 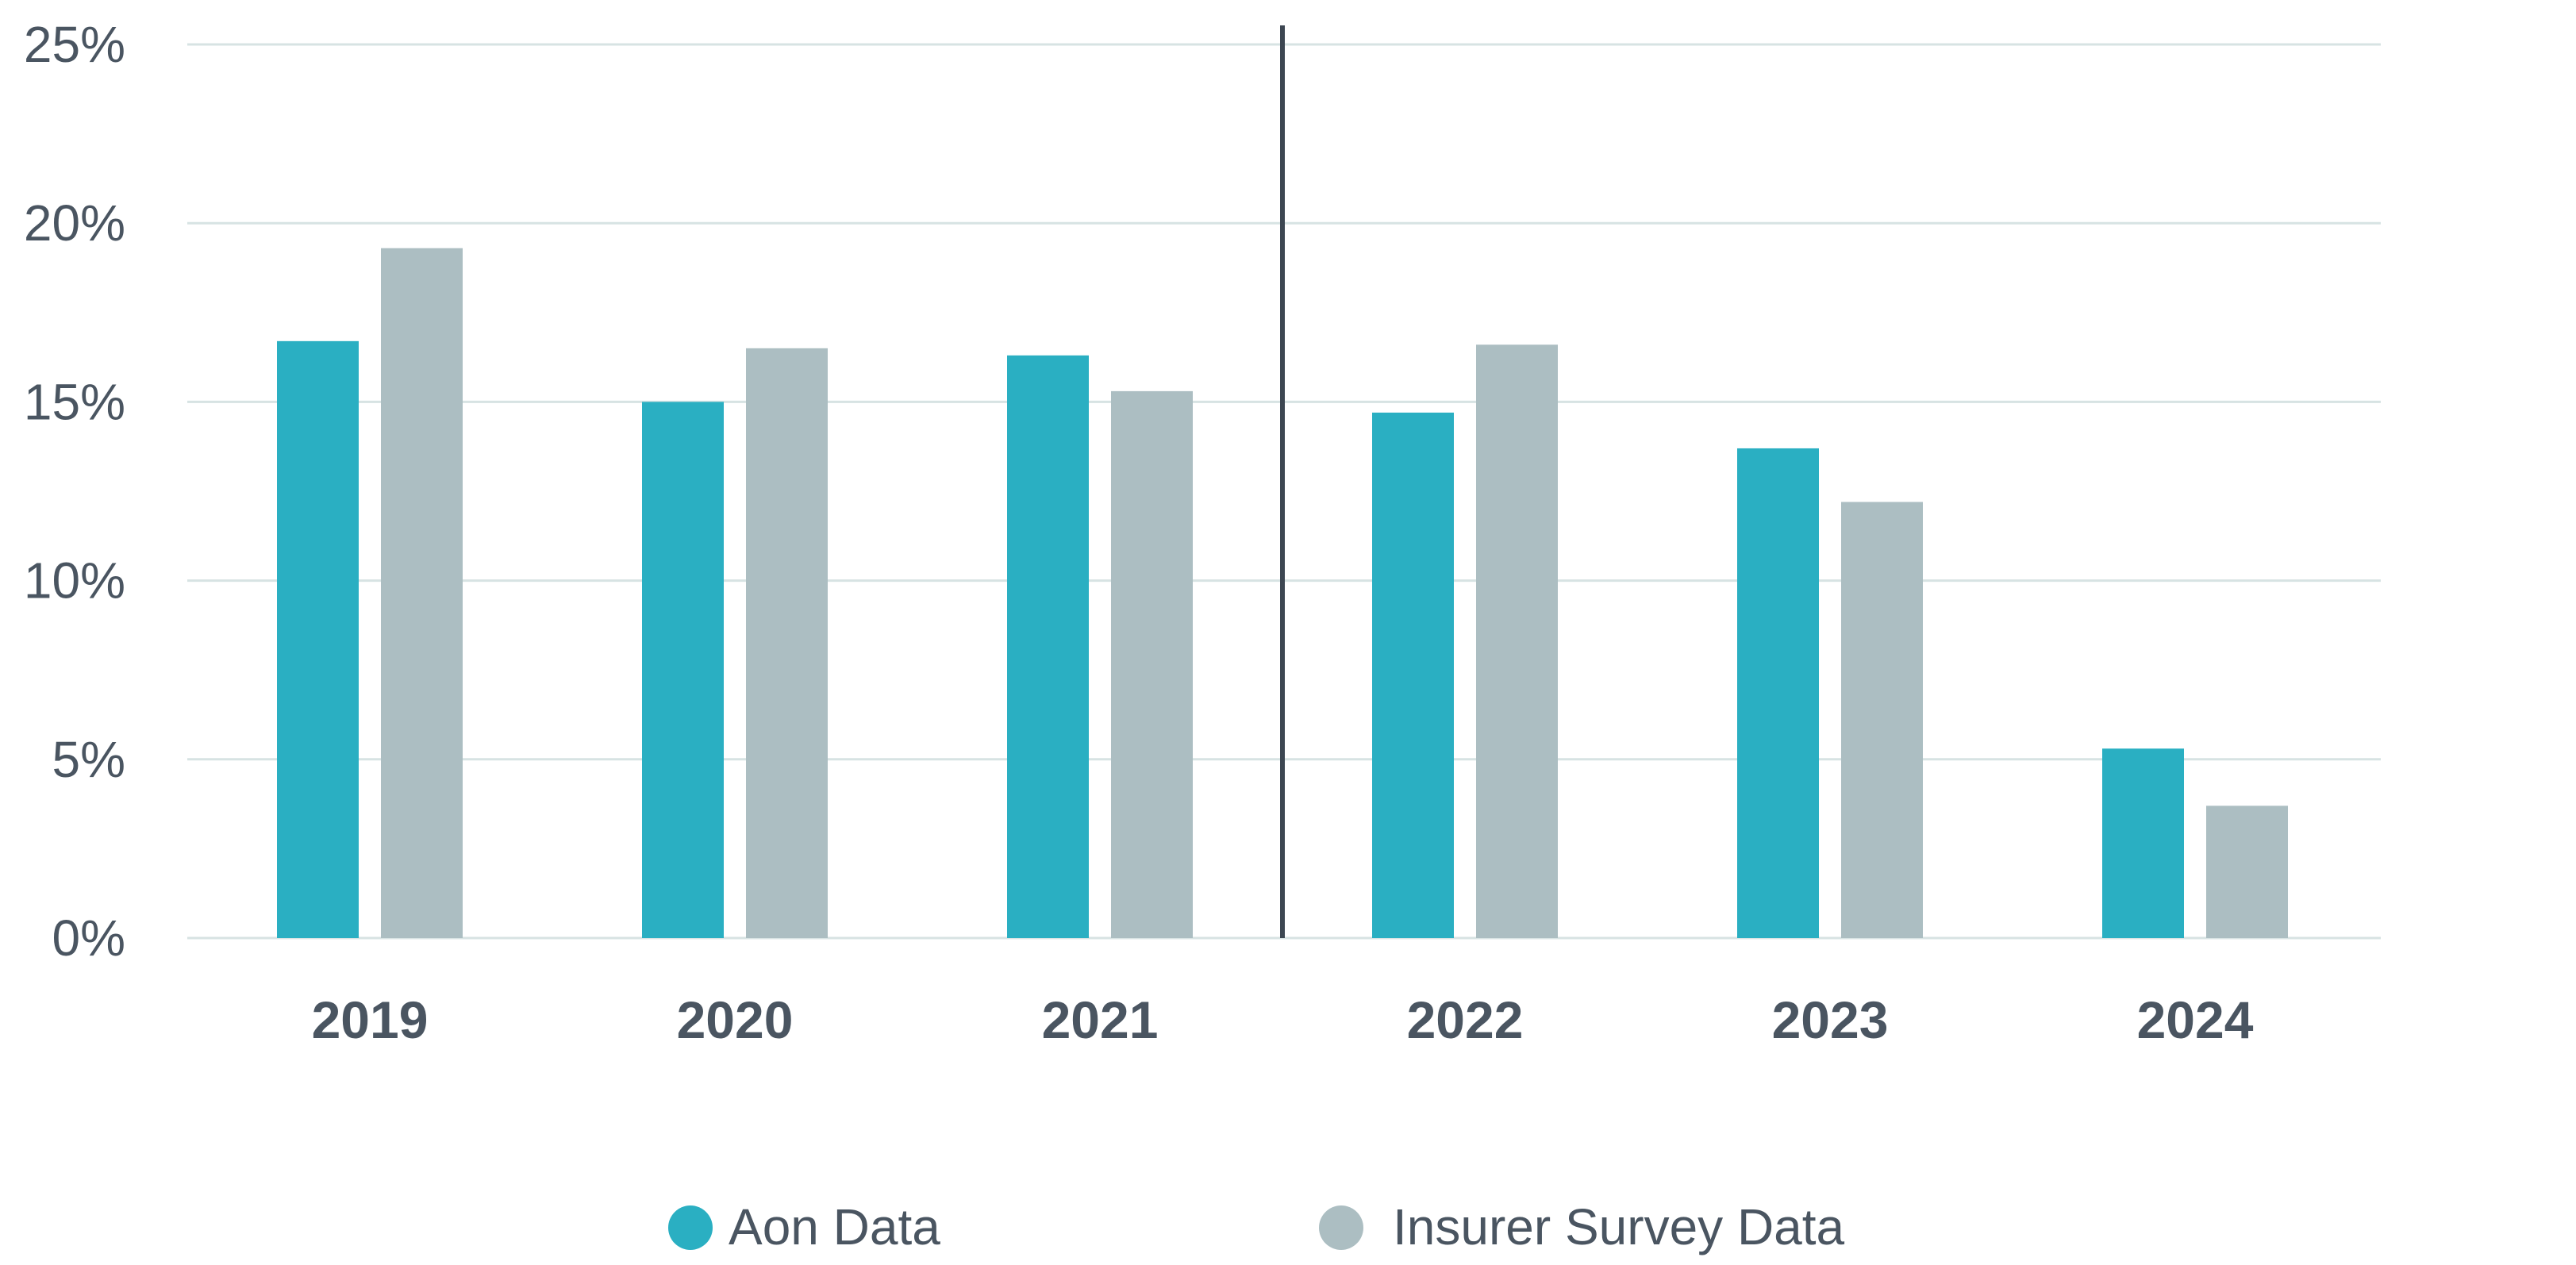 What do you see at coordinates (74, 223) in the screenshot?
I see `y-tick-label: 20%` at bounding box center [74, 223].